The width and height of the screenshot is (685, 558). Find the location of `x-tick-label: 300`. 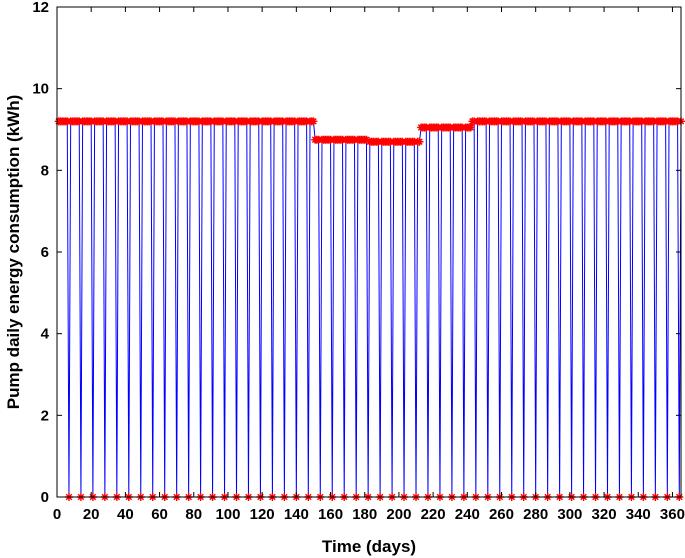

x-tick-label: 300 is located at coordinates (569, 514).